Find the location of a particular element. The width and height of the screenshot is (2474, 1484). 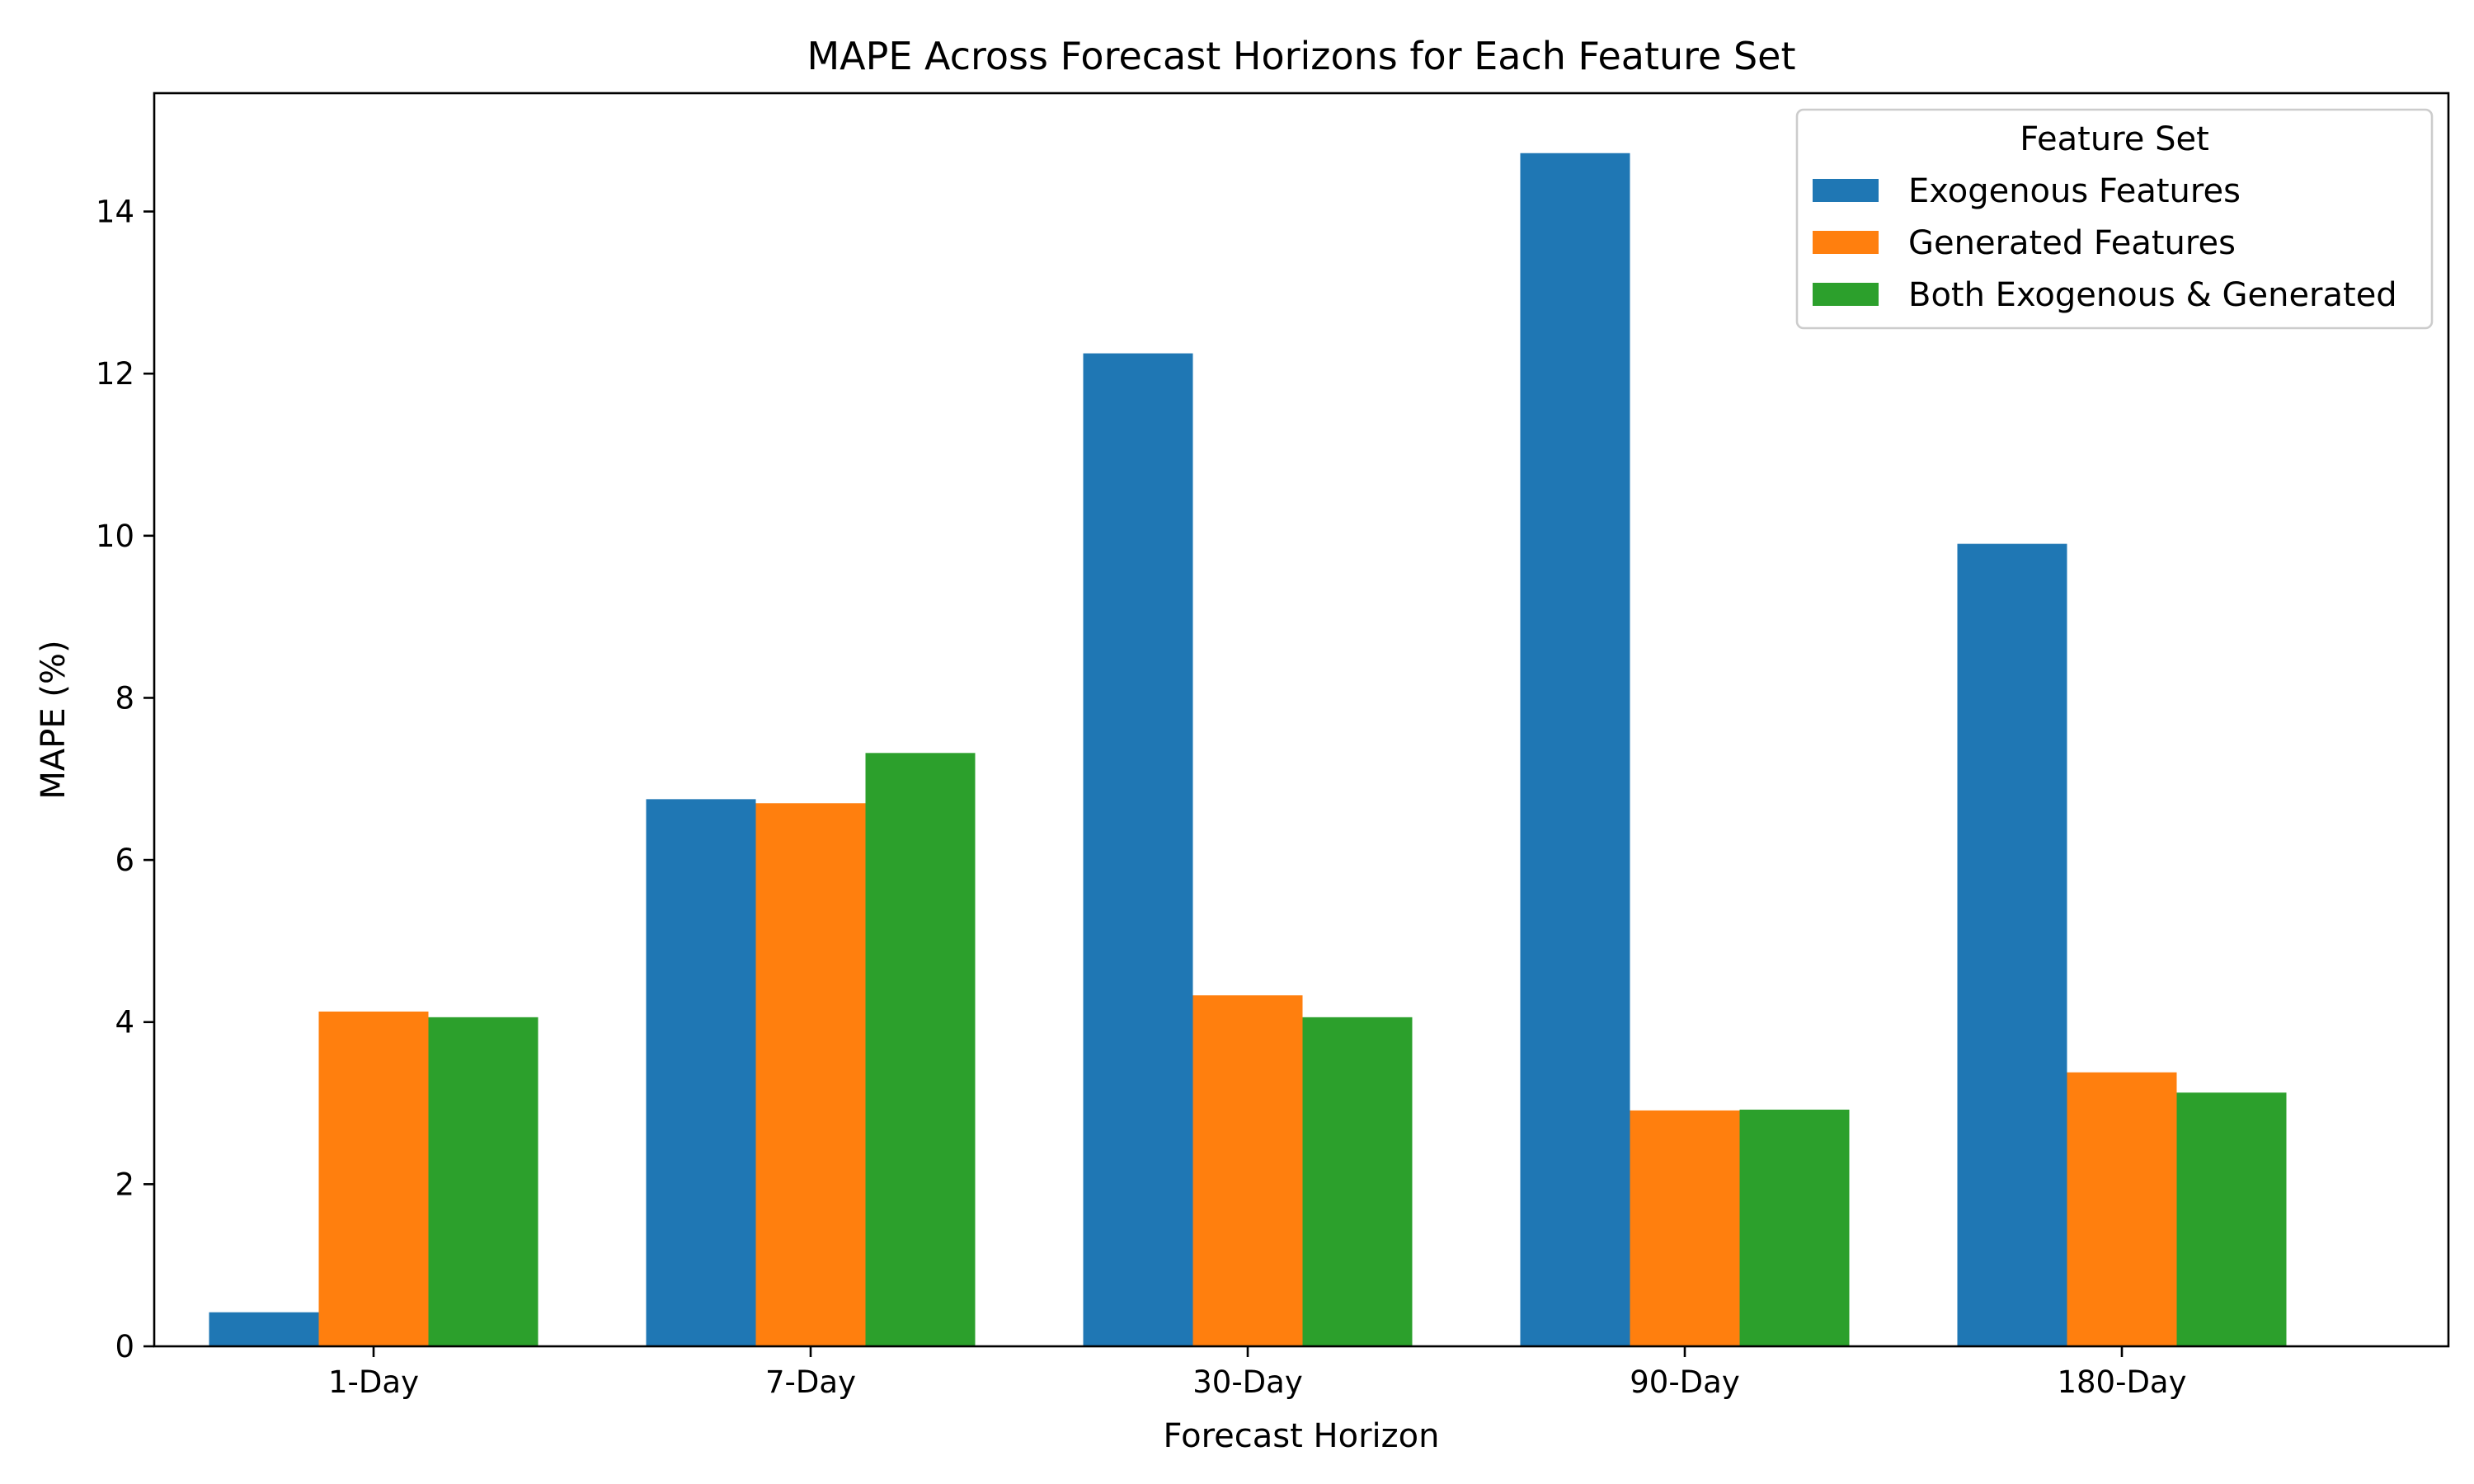

y-tick-label: 0 is located at coordinates (124, 1346).